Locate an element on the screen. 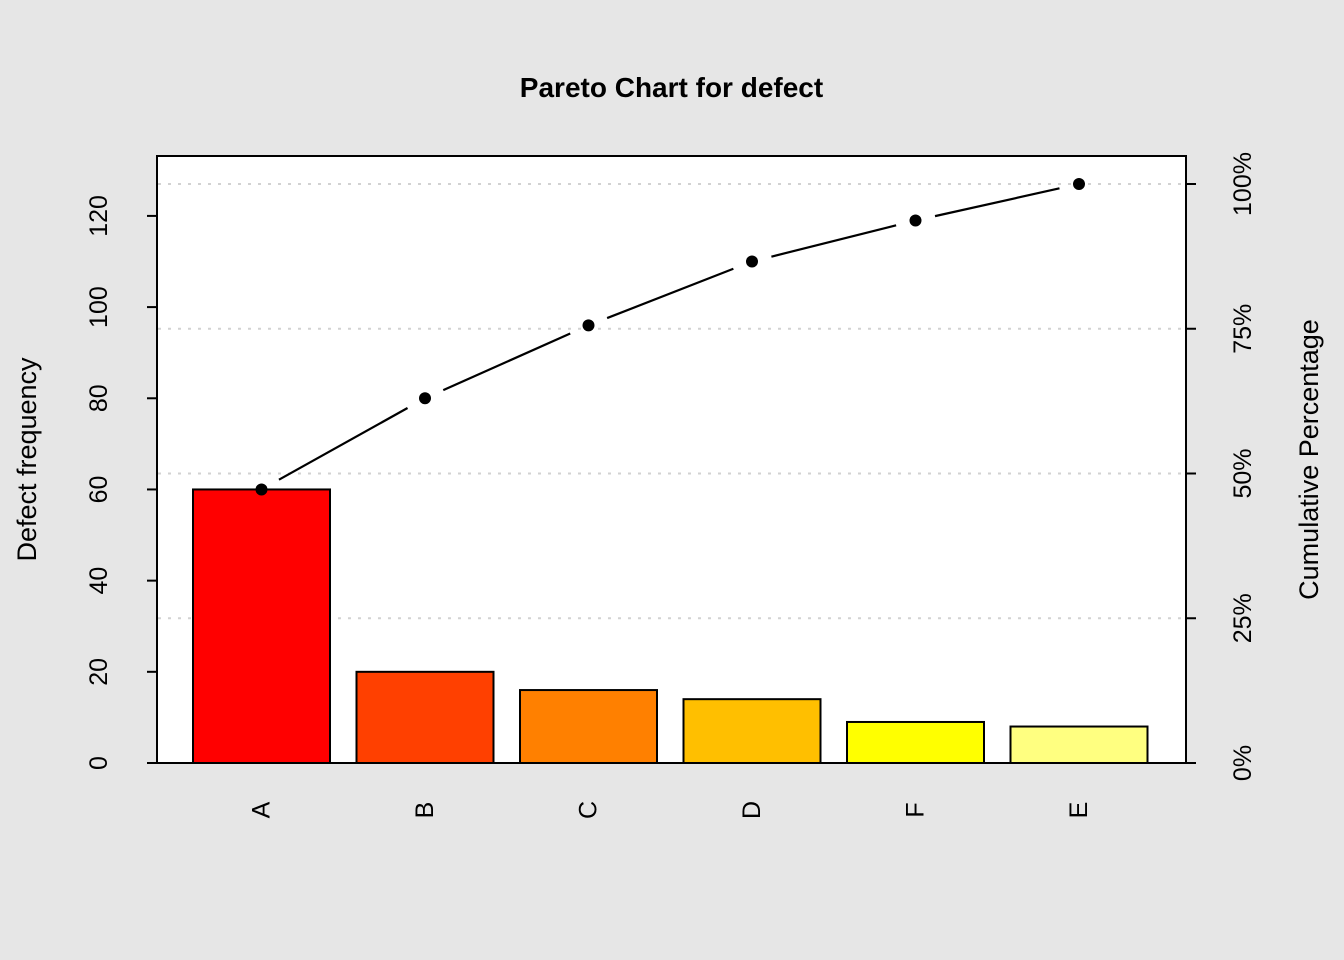 The height and width of the screenshot is (960, 1344). cumulative-point-C is located at coordinates (588, 325).